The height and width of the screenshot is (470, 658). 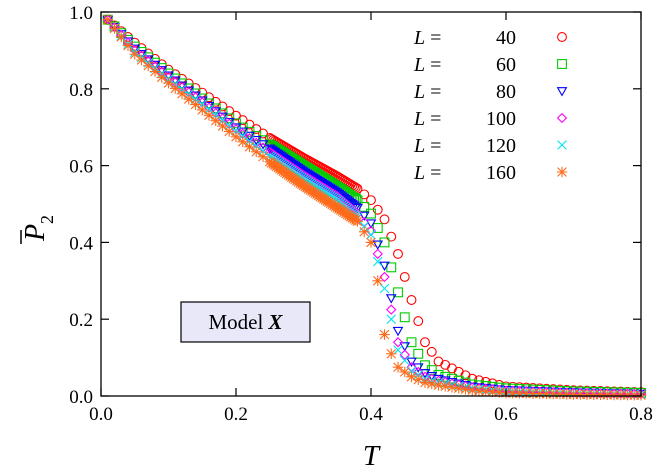 I want to click on x-tick-label: 0.8, so click(x=641, y=414).